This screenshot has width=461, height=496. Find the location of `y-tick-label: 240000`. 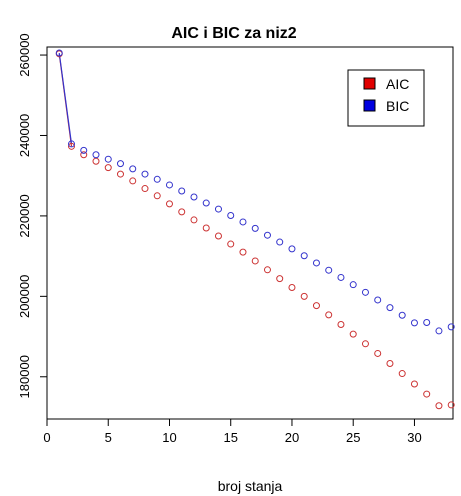

y-tick-label: 240000 is located at coordinates (24, 135).